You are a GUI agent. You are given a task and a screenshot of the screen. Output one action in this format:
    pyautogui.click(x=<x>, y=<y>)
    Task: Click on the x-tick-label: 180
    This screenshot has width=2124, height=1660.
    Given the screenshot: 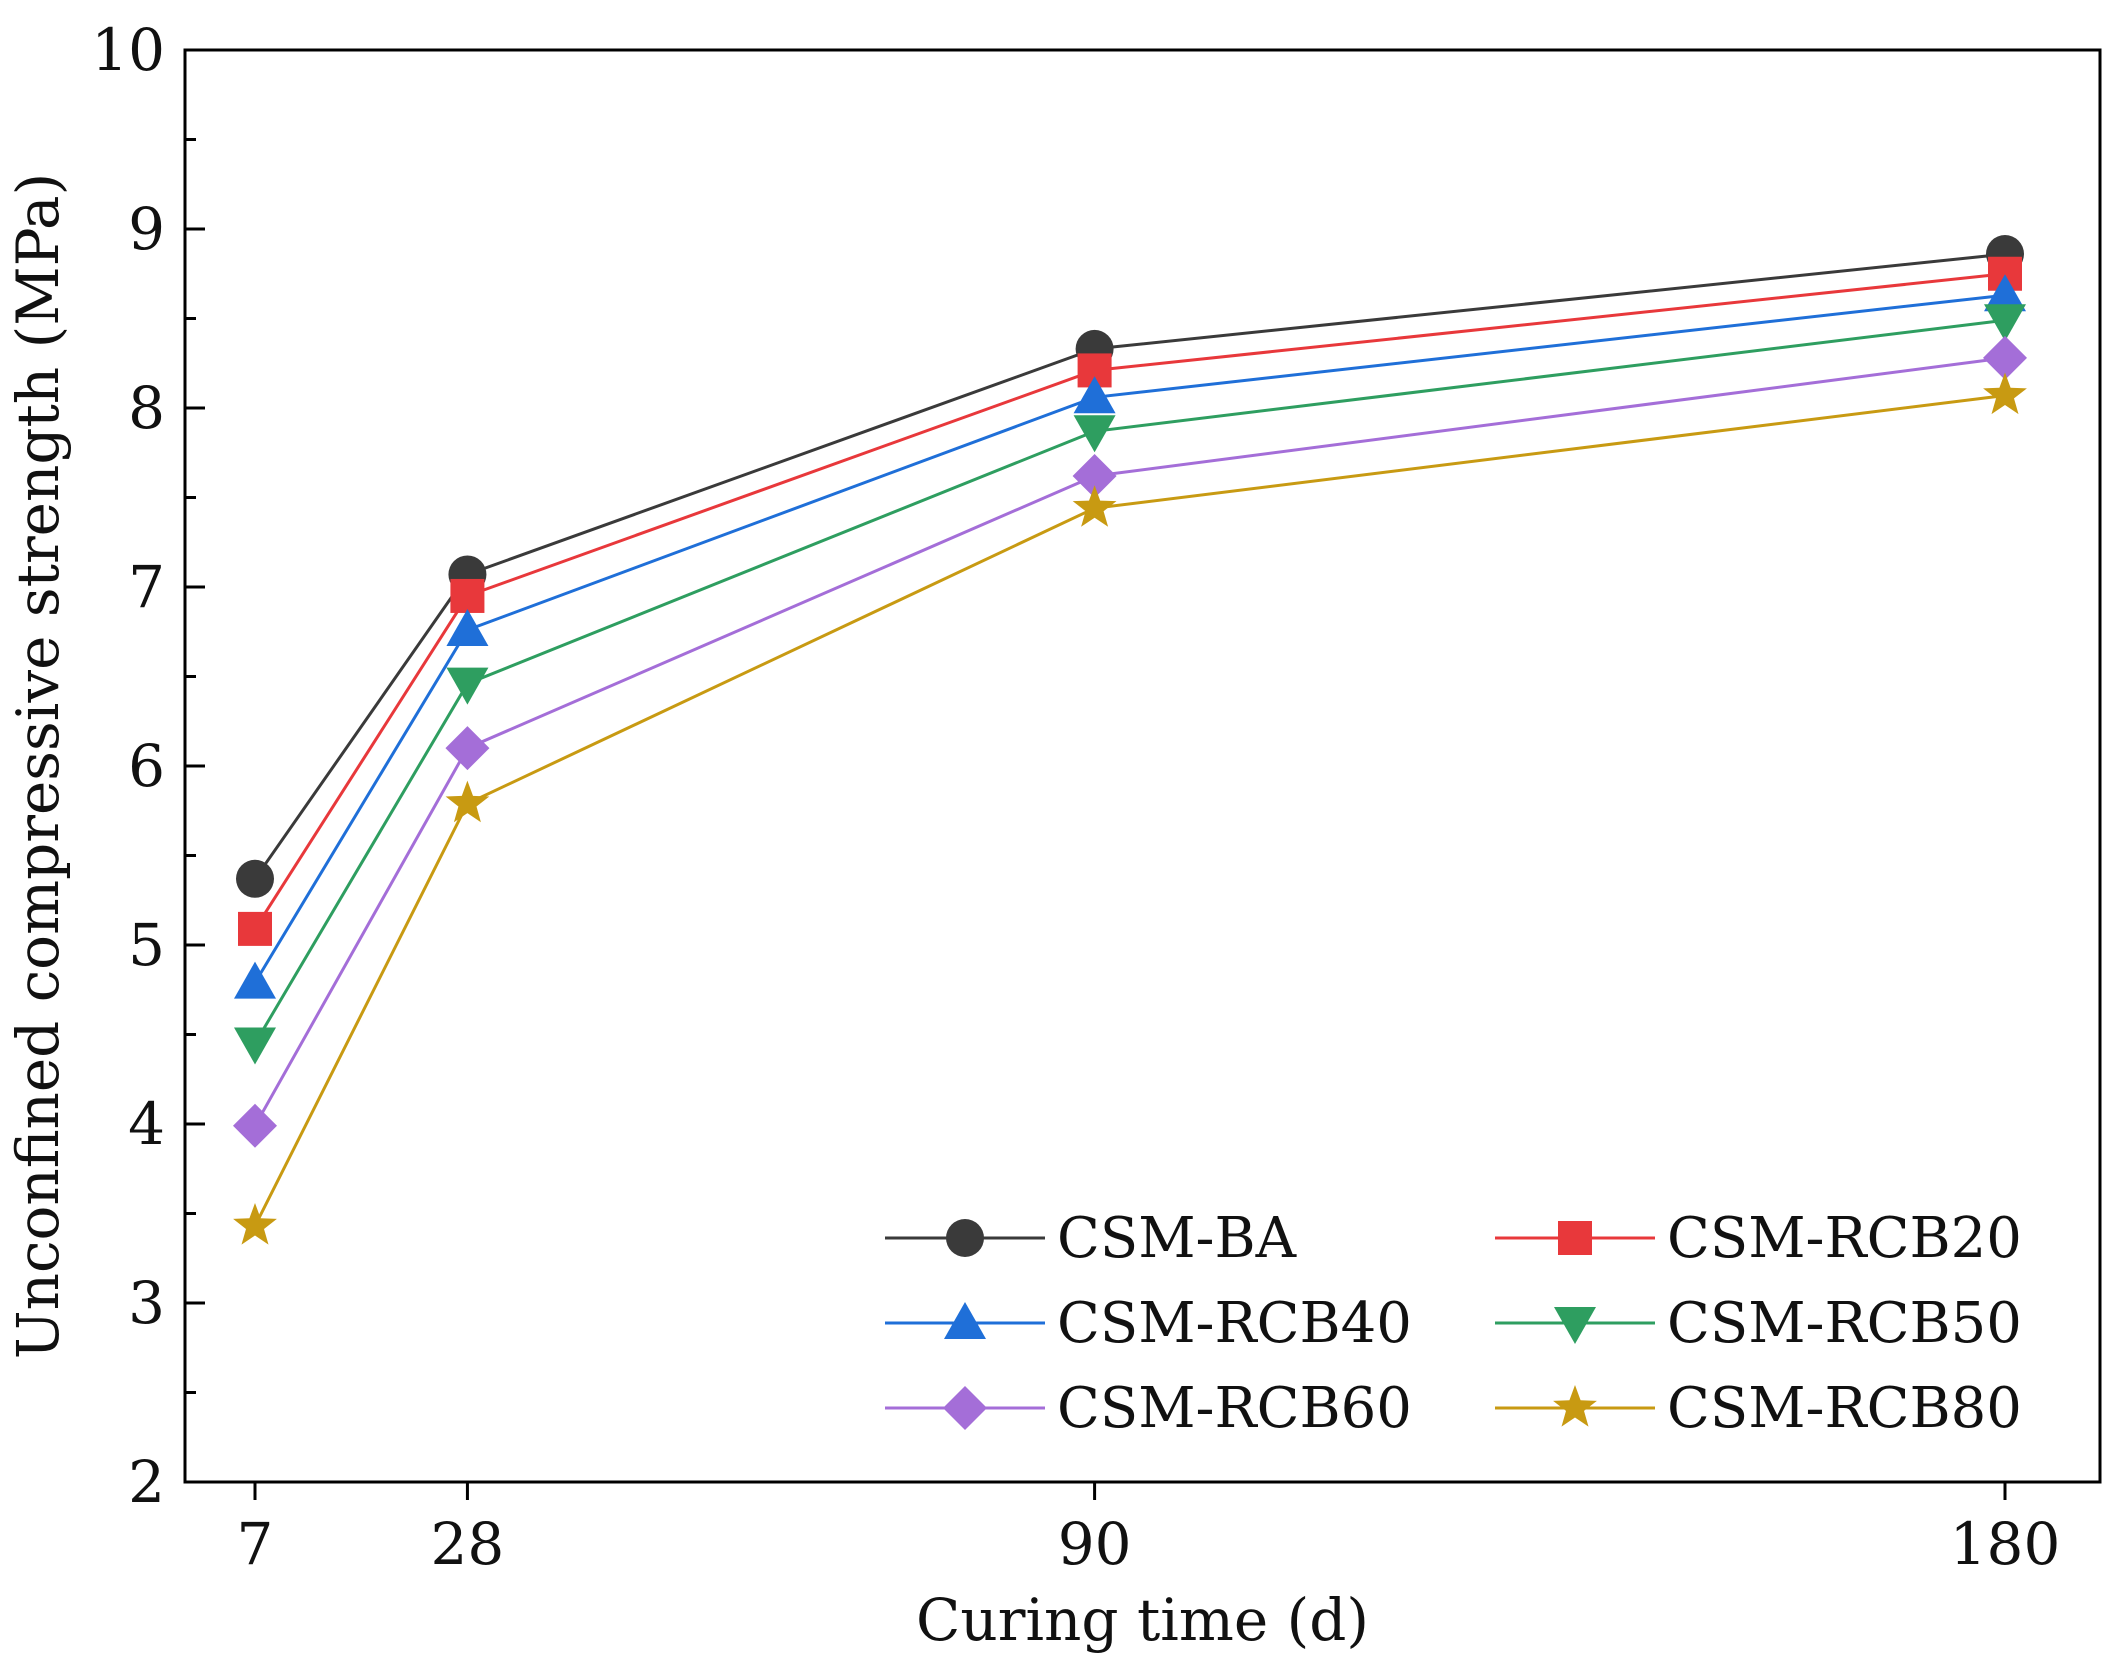 What is the action you would take?
    pyautogui.click(x=2005, y=1544)
    